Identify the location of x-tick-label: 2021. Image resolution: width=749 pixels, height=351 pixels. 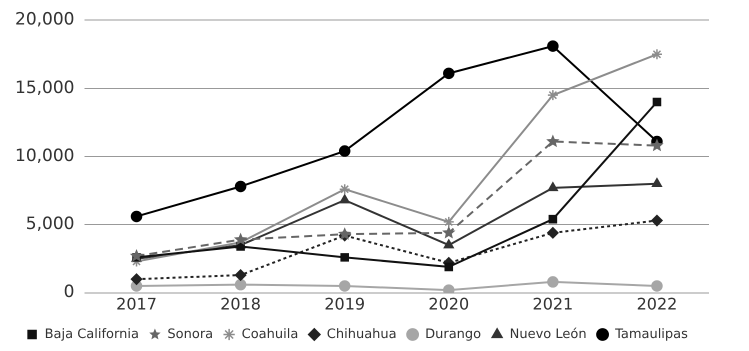
(553, 304).